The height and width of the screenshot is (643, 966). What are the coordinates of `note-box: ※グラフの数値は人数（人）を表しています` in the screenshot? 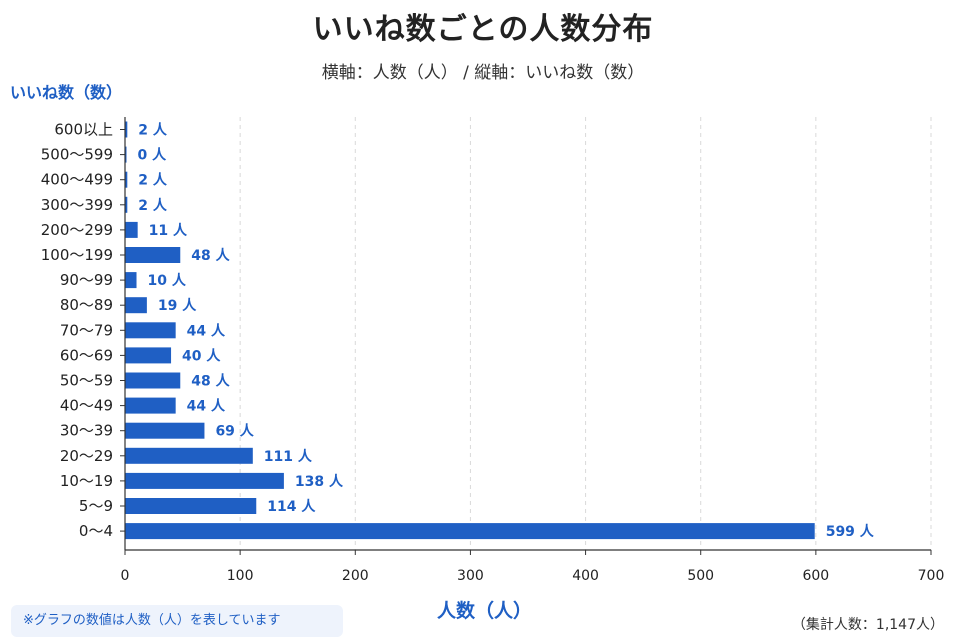 It's located at (177, 621).